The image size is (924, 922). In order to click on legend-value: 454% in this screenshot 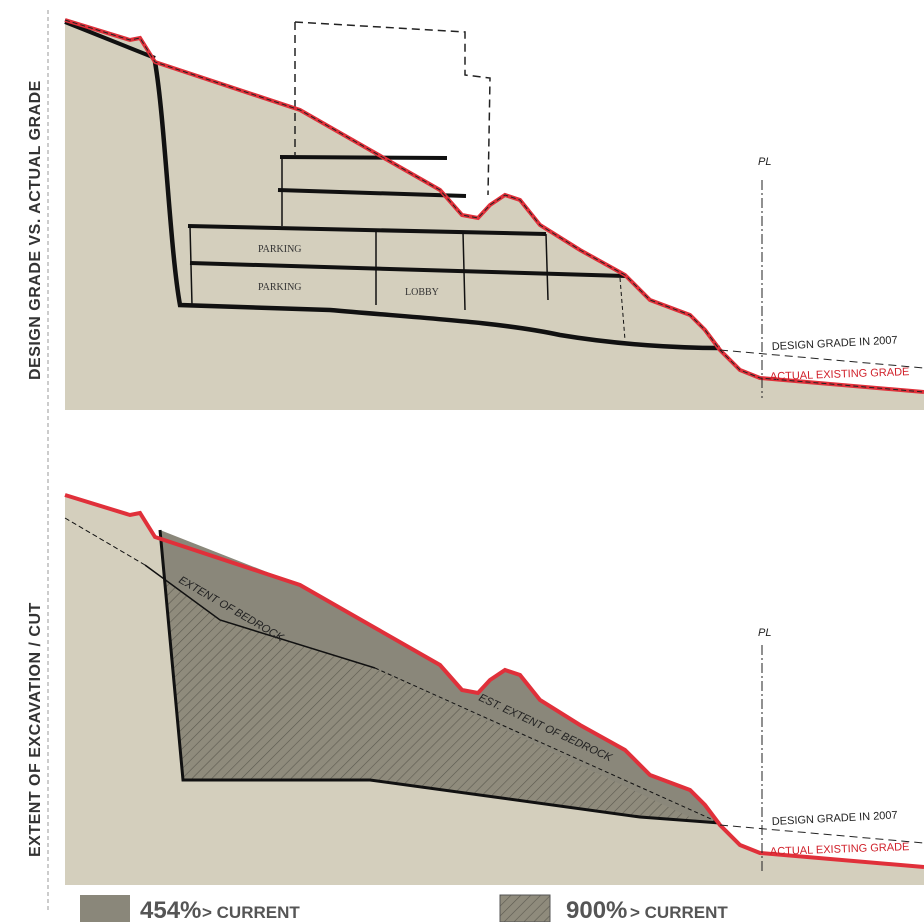, I will do `click(170, 909)`.